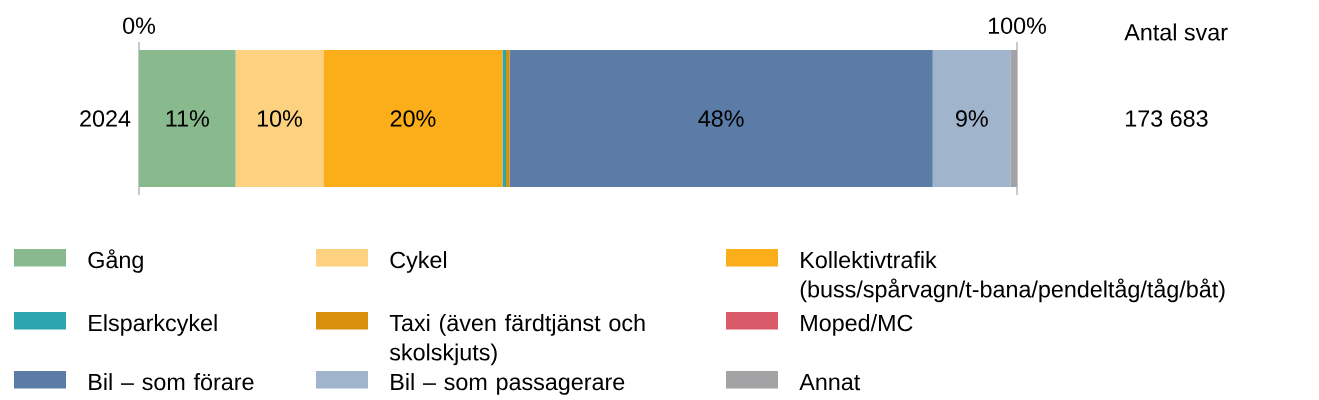 The image size is (1319, 400). I want to click on legend-label: Taxi (även färdtjänst och skolskjuts), so click(517, 340).